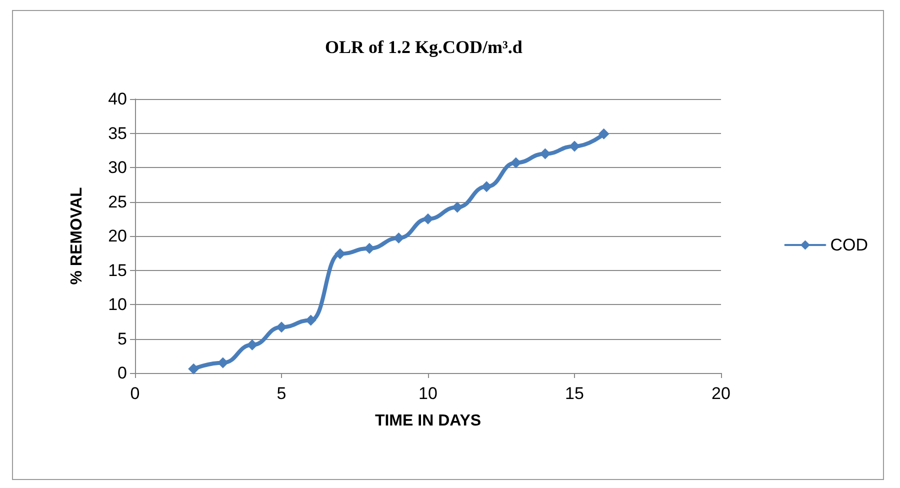 Image resolution: width=900 pixels, height=488 pixels. Describe the element at coordinates (117, 167) in the screenshot. I see `y-tick-label: 30` at that location.